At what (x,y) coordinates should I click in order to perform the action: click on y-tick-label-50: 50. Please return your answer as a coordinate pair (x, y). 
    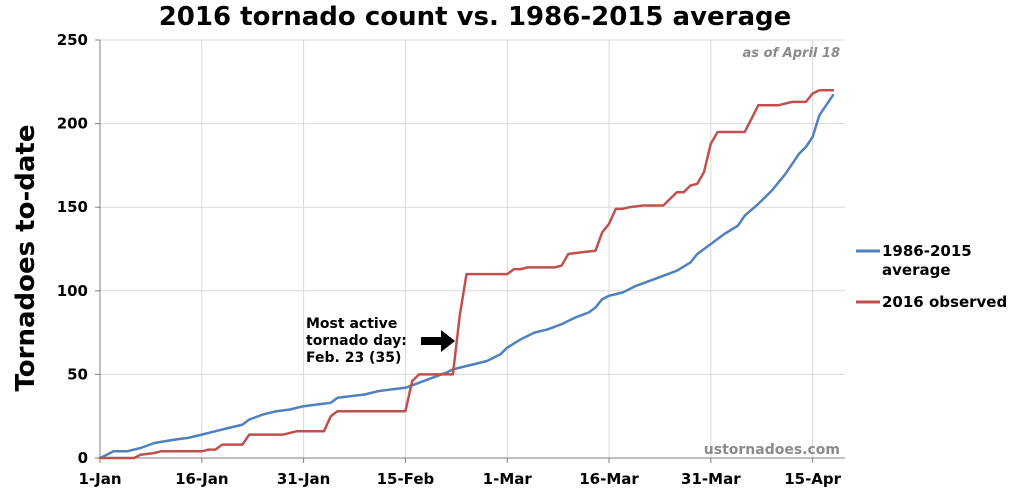
    Looking at the image, I should click on (77, 374).